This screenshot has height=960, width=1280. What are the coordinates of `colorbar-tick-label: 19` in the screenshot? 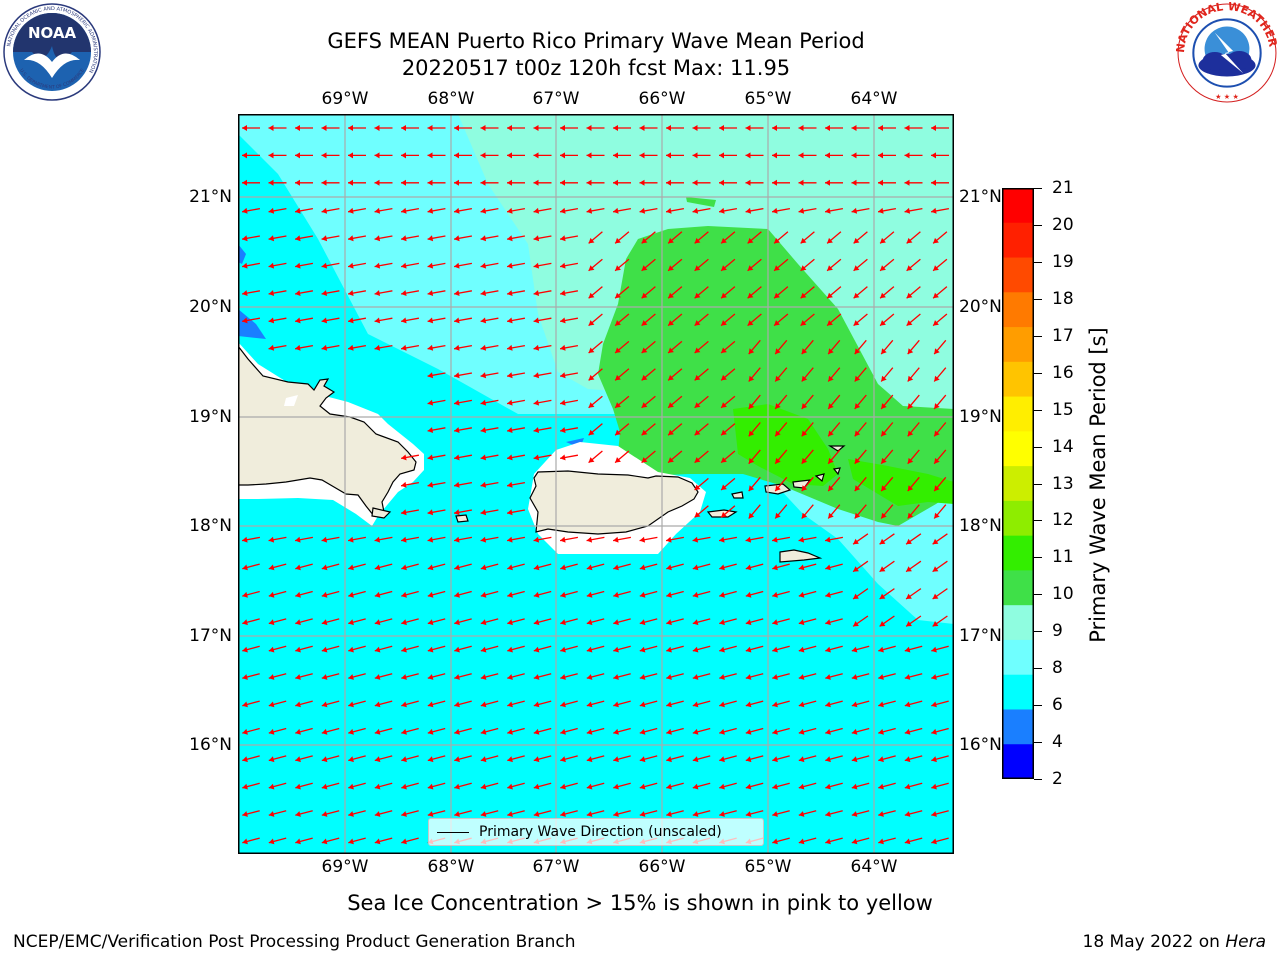 It's located at (1063, 261).